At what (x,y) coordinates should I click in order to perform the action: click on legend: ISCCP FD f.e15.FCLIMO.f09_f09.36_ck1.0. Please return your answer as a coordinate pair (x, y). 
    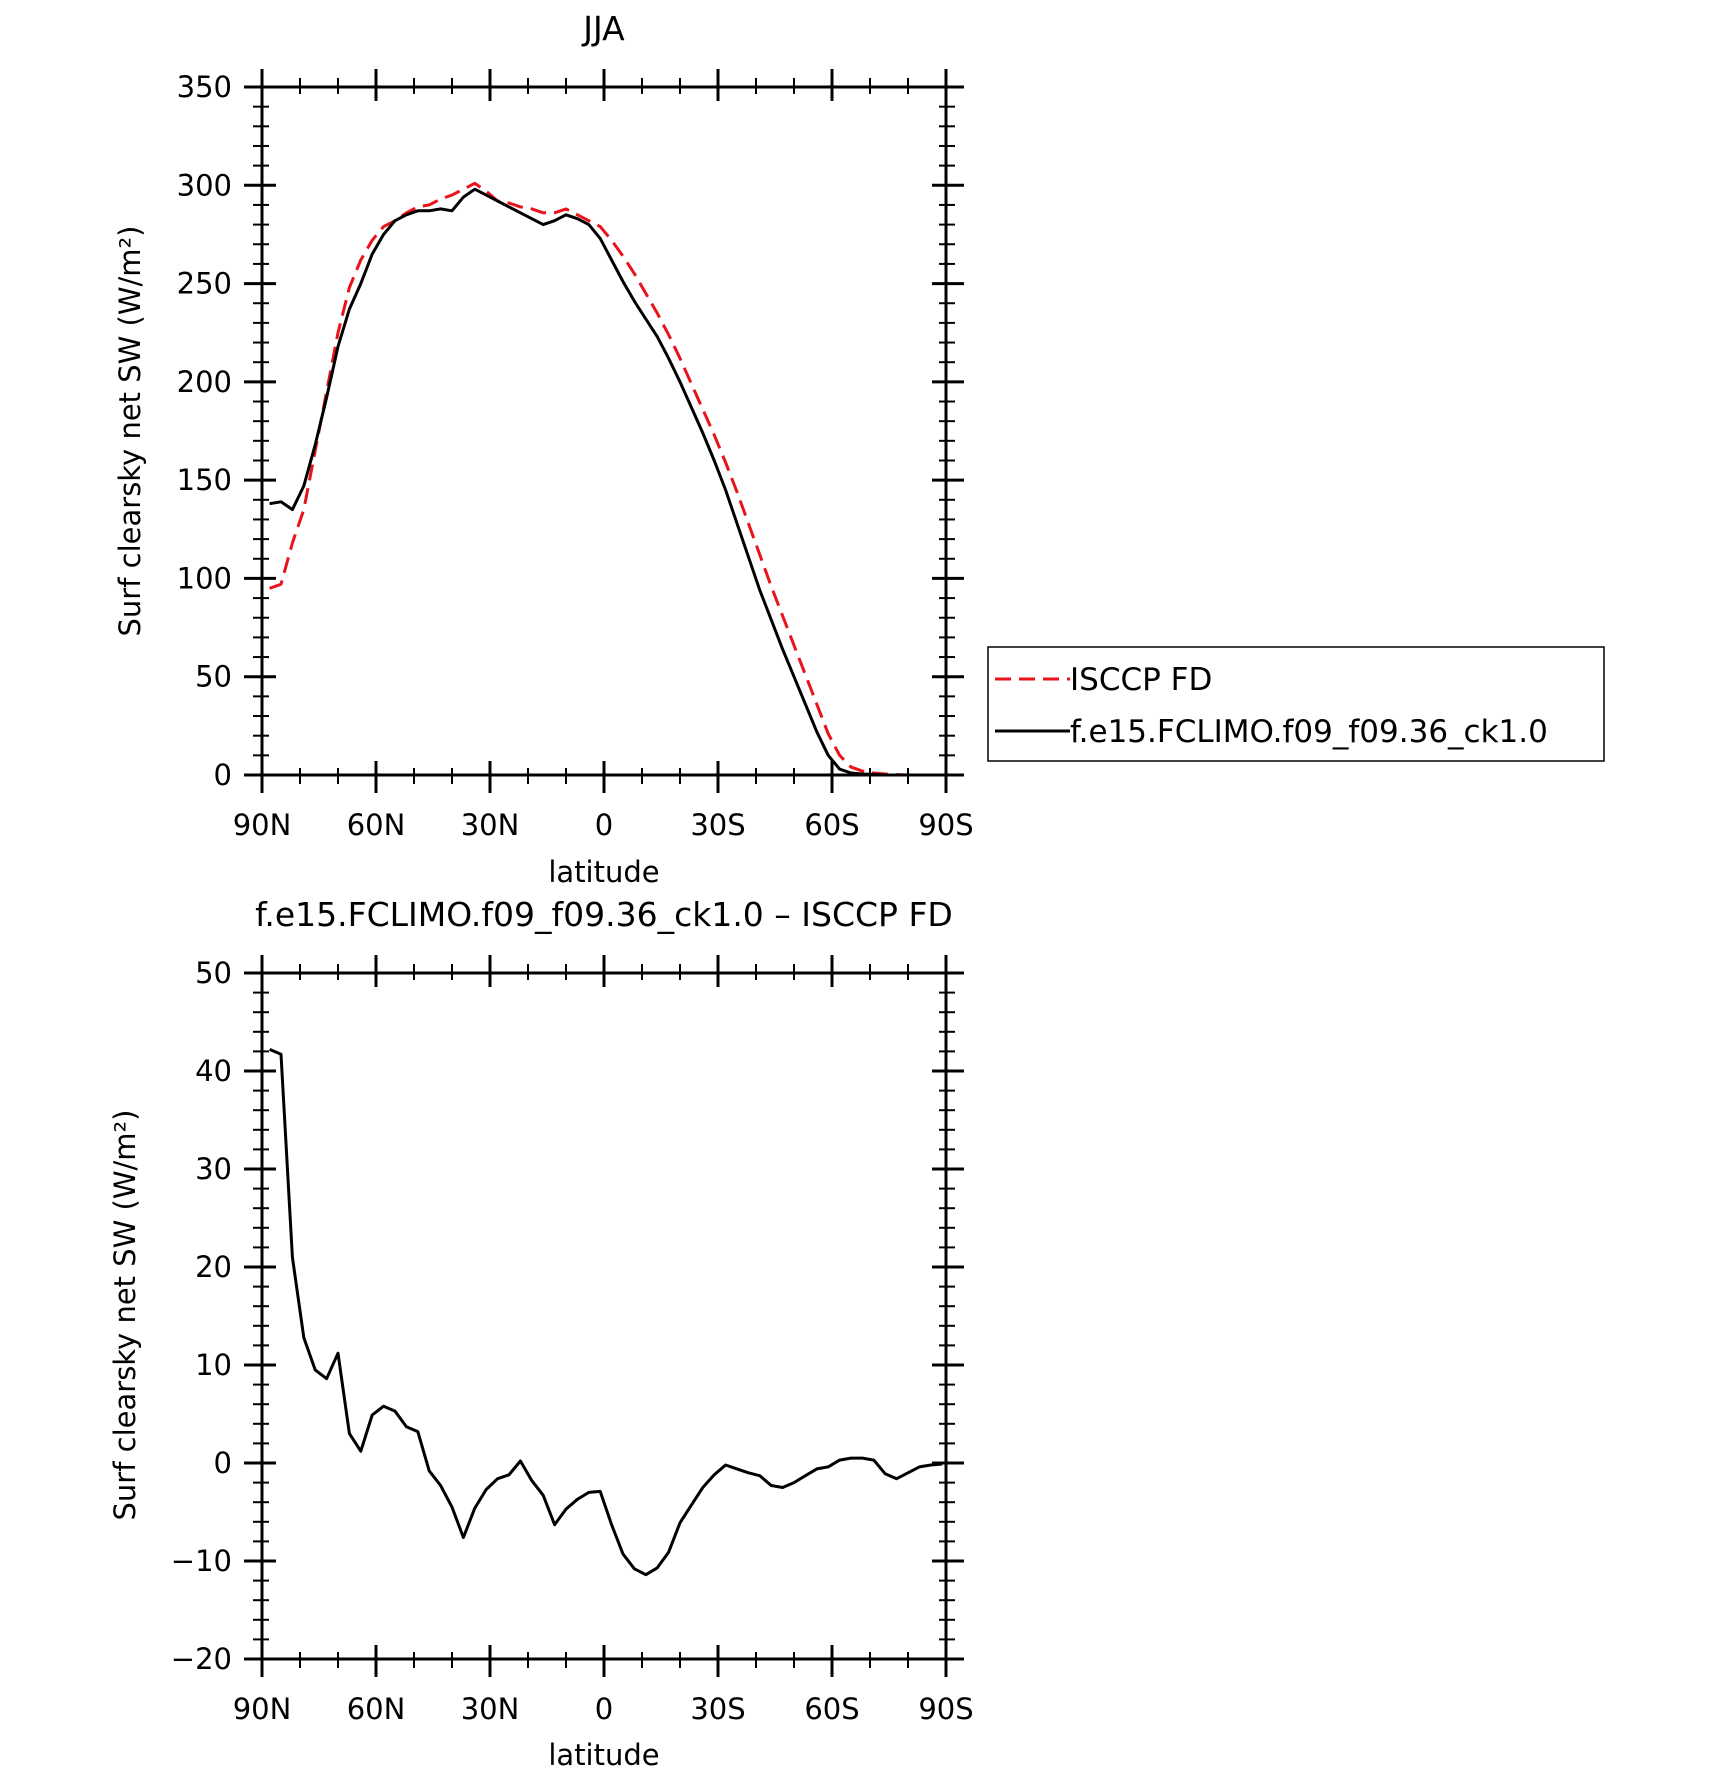
    Looking at the image, I should click on (1296, 704).